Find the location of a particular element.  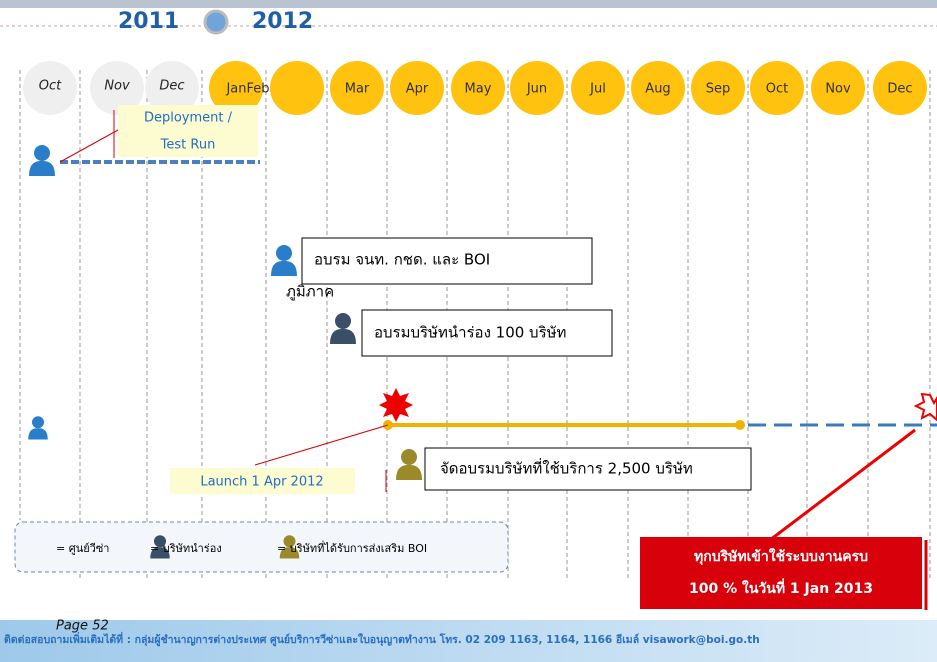

month-label: Aug is located at coordinates (657, 89).